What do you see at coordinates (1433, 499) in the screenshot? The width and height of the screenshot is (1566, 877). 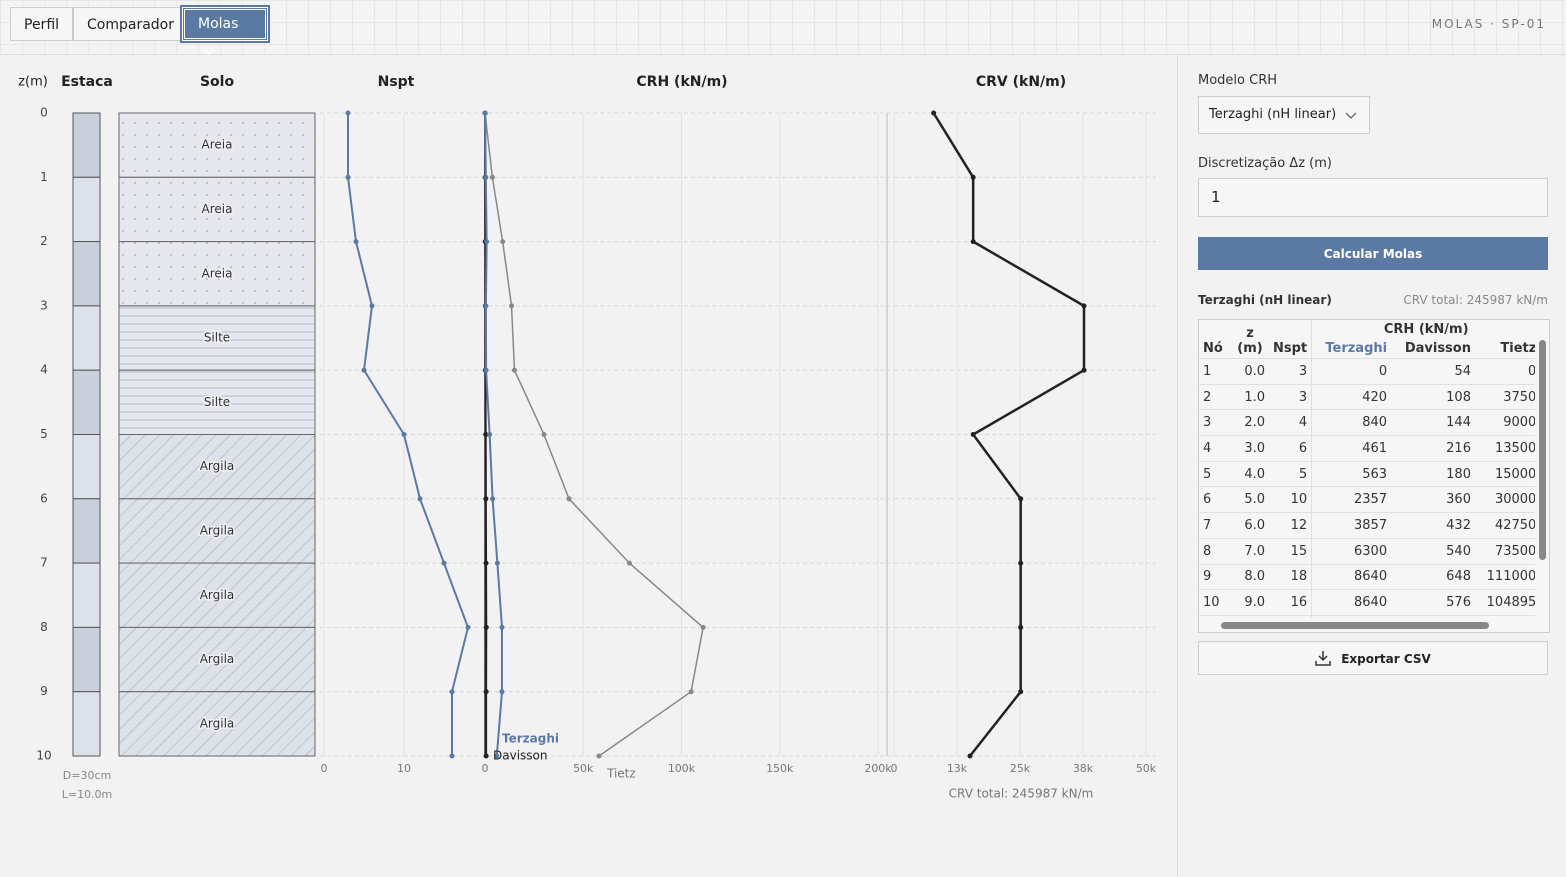 I see `cell: 360` at bounding box center [1433, 499].